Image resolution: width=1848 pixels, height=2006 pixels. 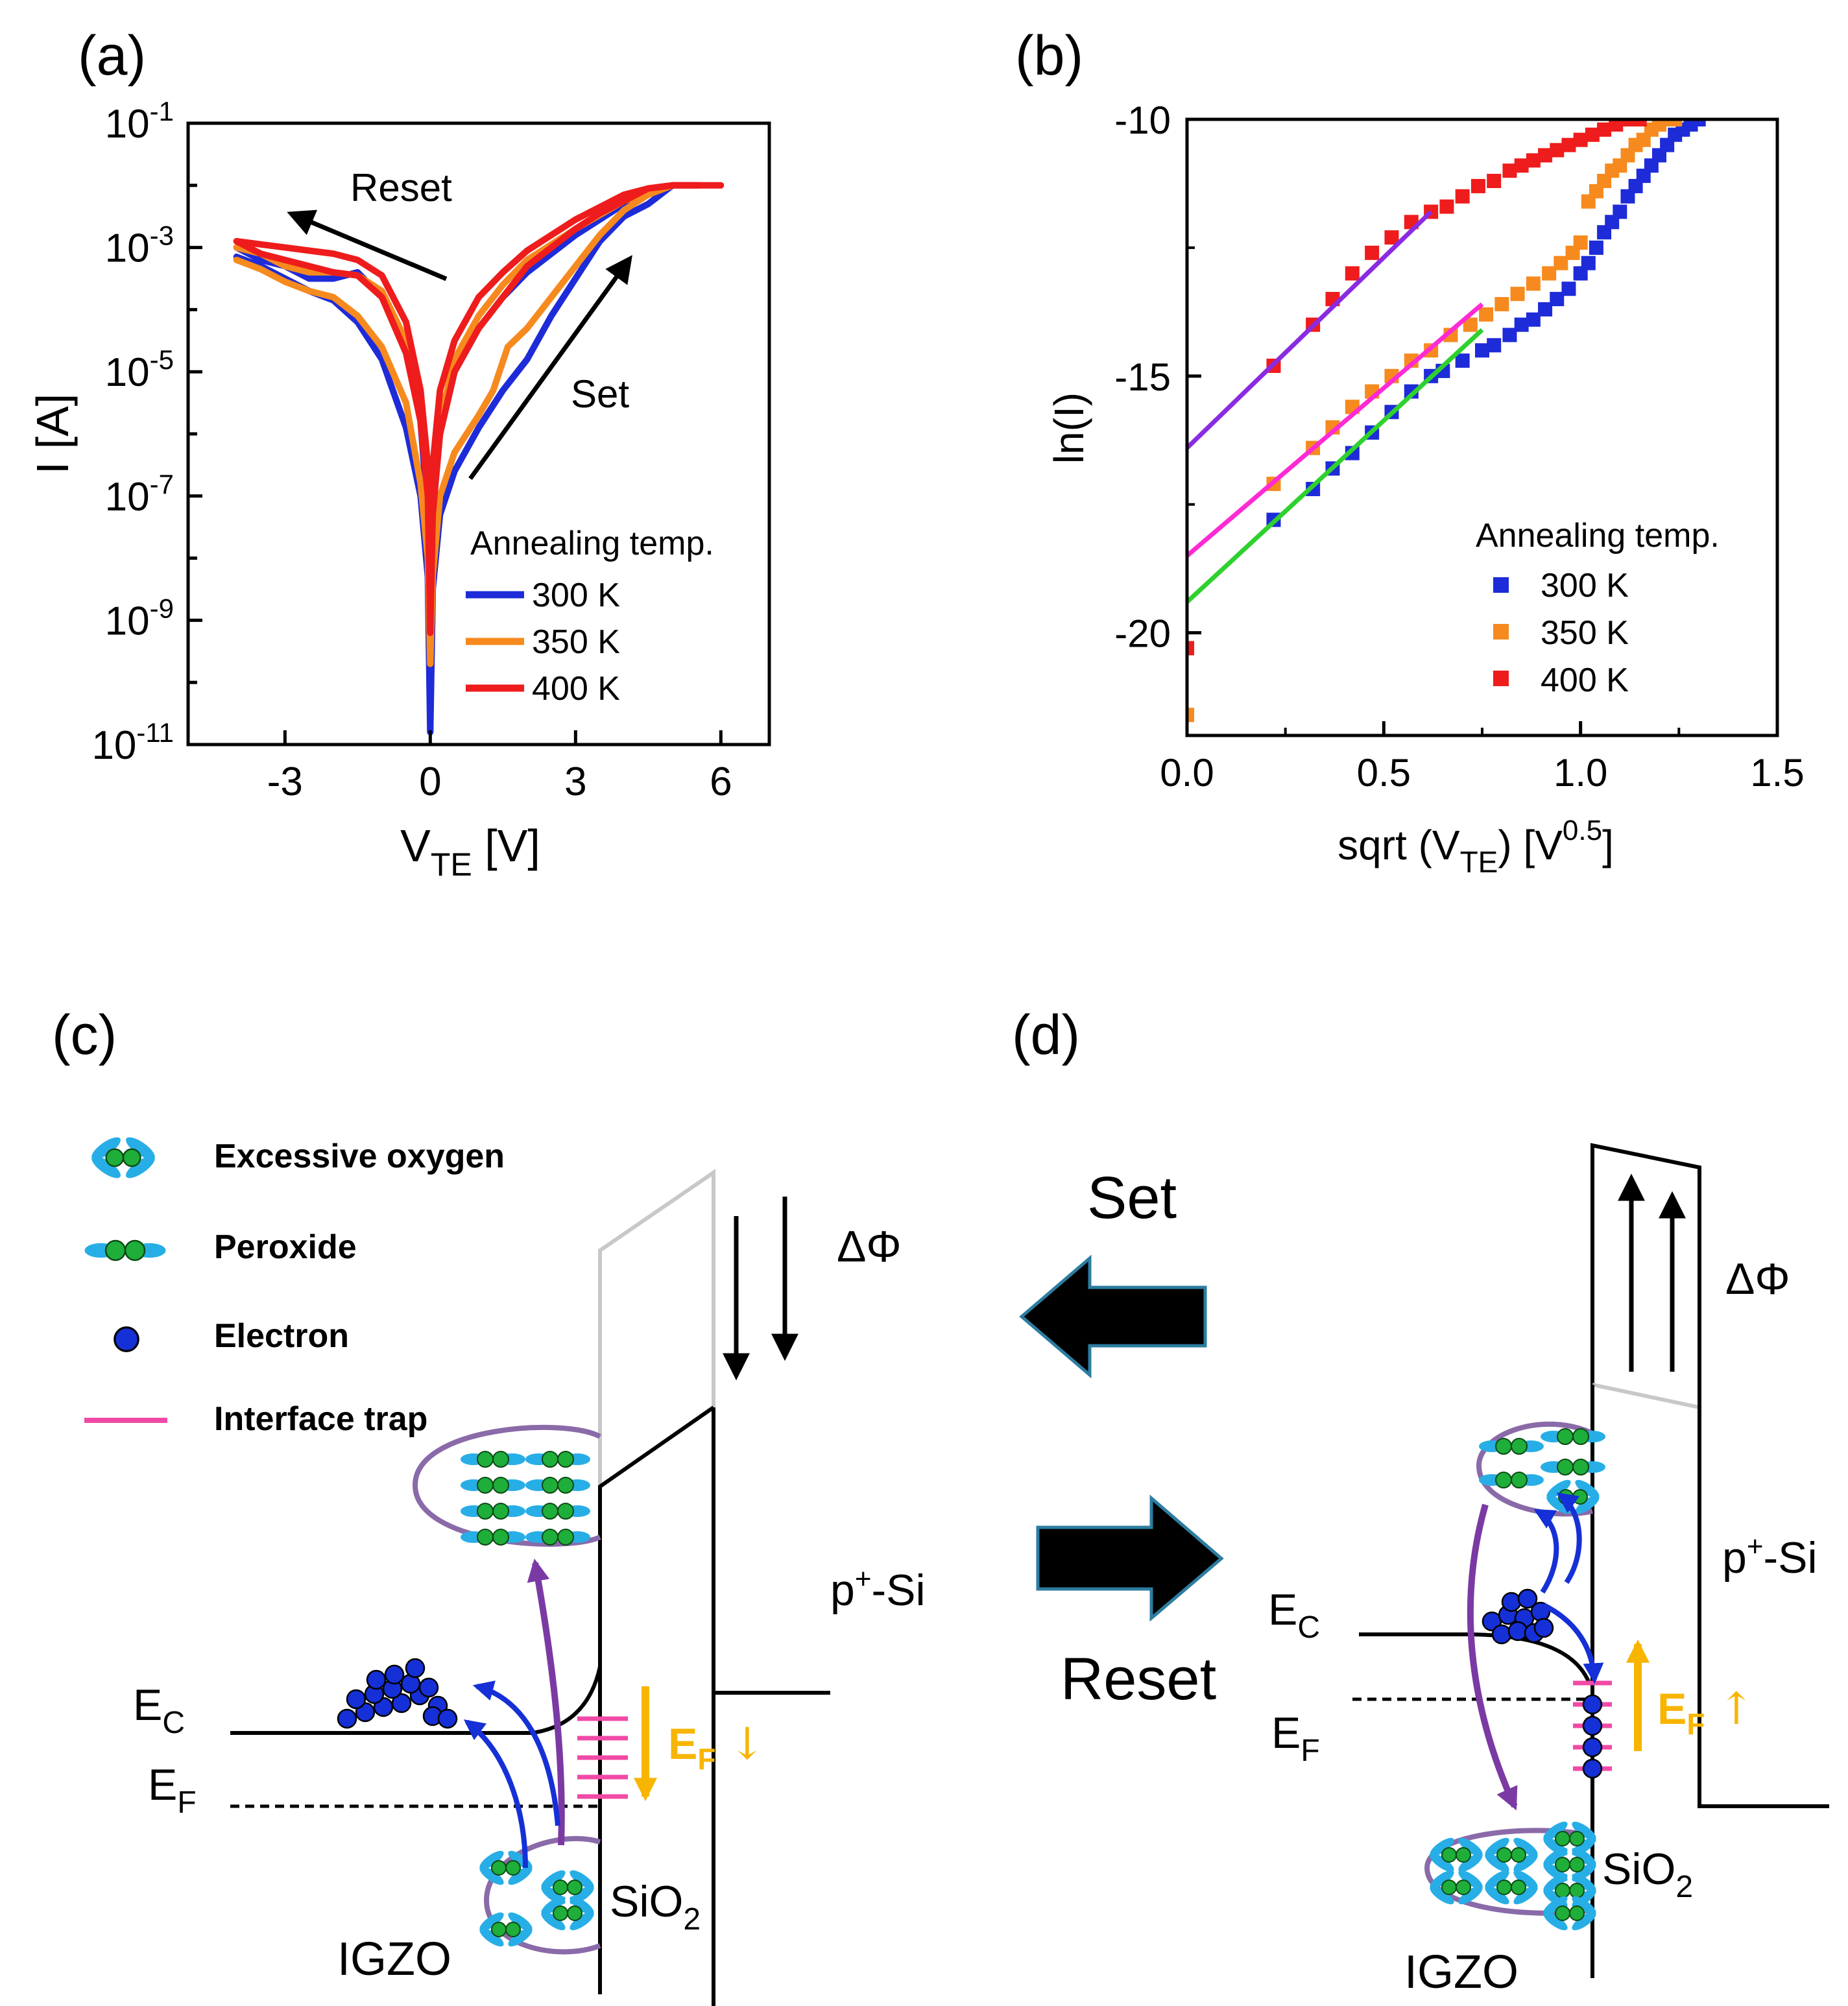 What do you see at coordinates (139, 369) in the screenshot?
I see `y-tick-label: 10⁻⁵` at bounding box center [139, 369].